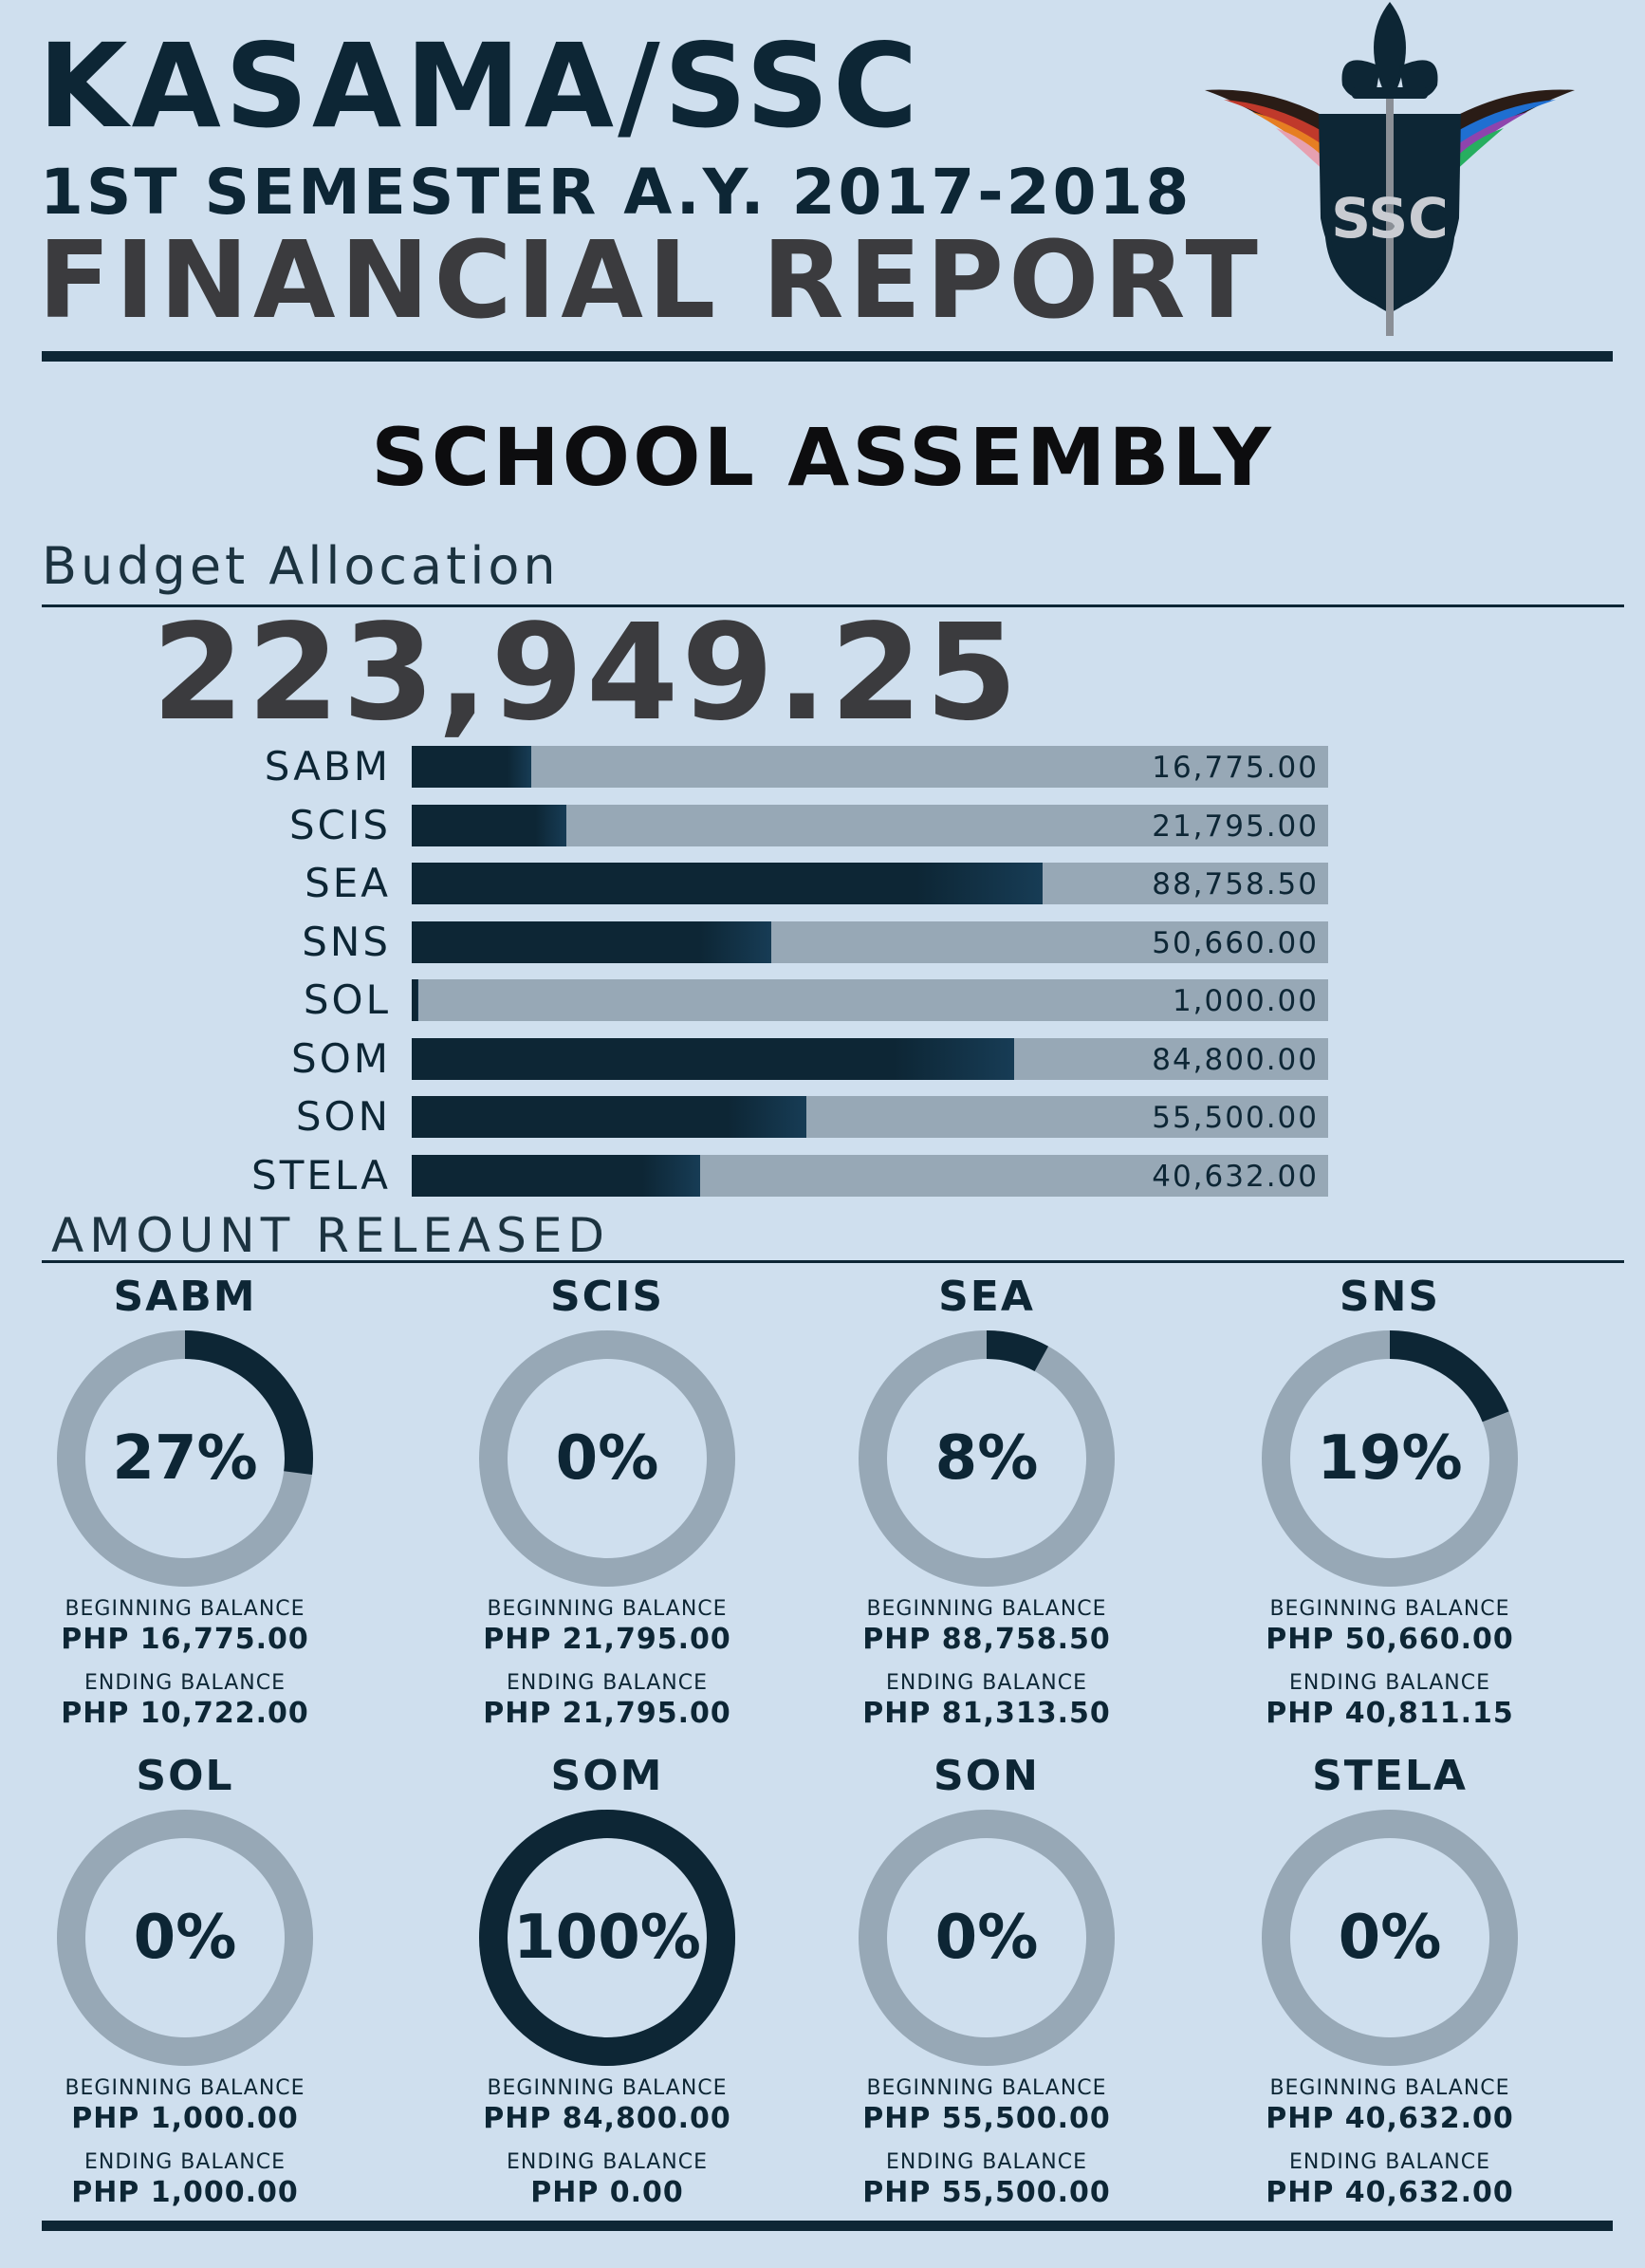 This screenshot has height=2268, width=1645. What do you see at coordinates (822, 458) in the screenshot?
I see `section-title: SCHOOL ASSEMBLY` at bounding box center [822, 458].